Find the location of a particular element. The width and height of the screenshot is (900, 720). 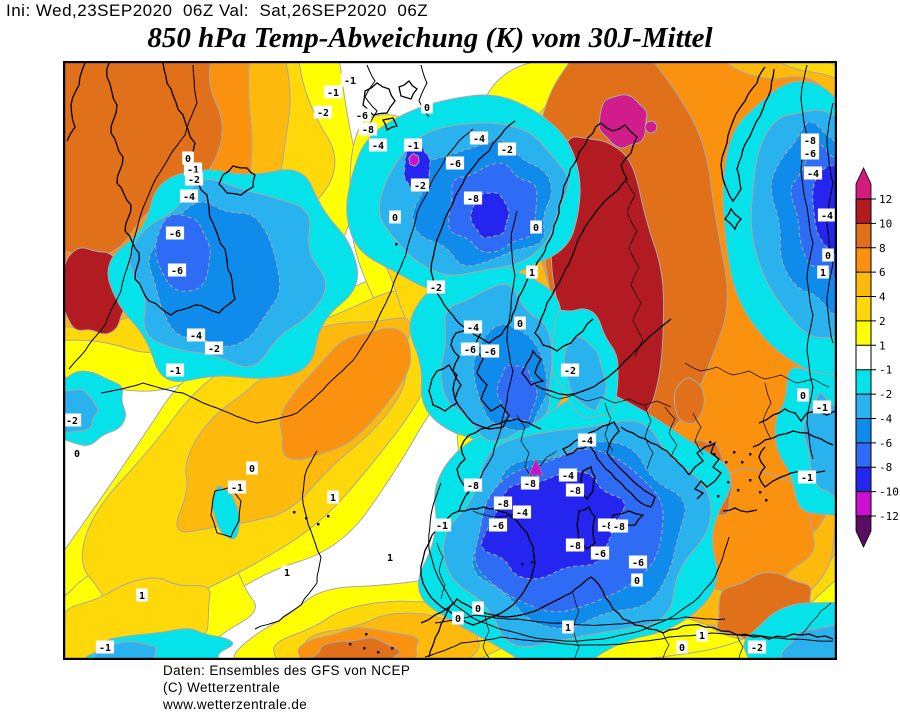

coastline-morocco-atlantic-coast is located at coordinates (441, 630).